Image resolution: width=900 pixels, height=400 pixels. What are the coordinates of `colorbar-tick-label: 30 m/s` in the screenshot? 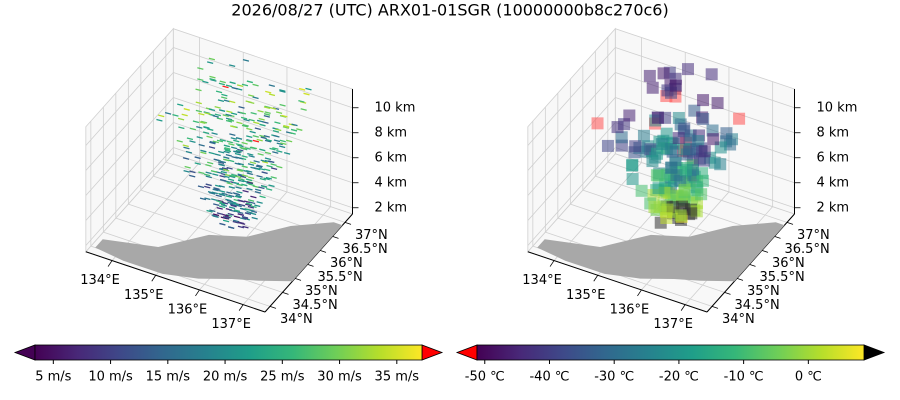 It's located at (339, 377).